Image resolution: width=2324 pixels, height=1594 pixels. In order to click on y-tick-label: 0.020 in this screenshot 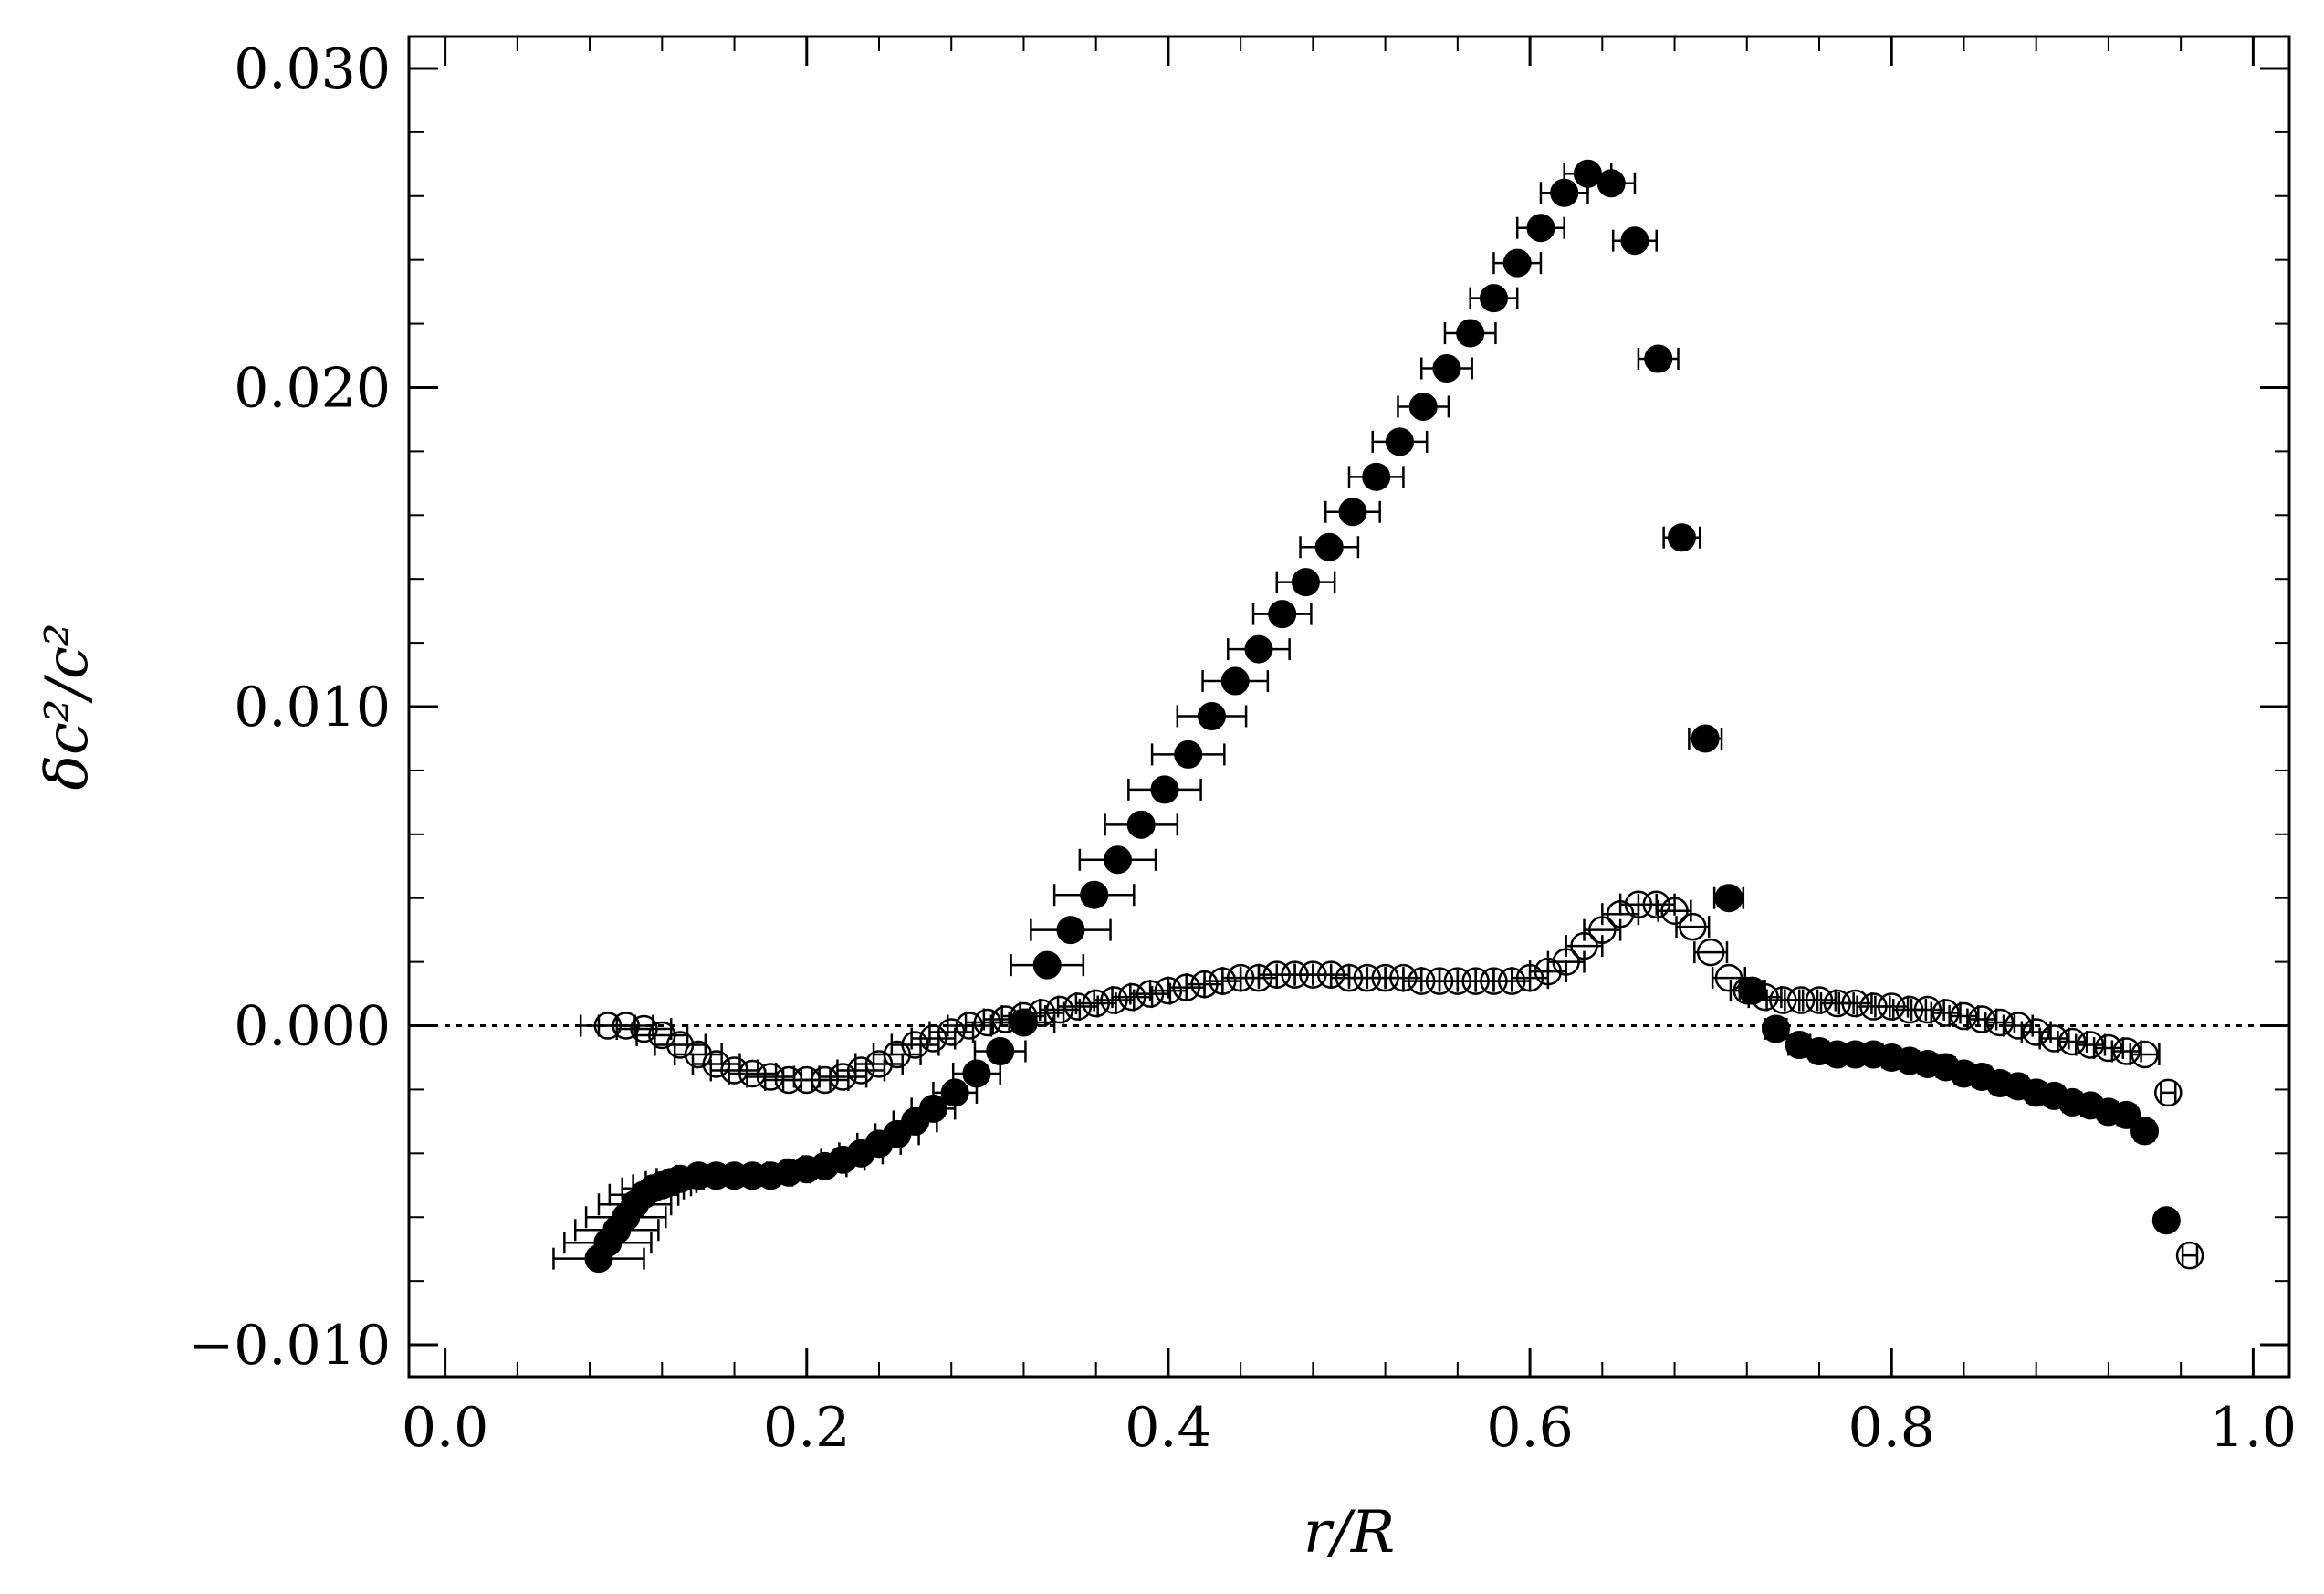, I will do `click(312, 388)`.